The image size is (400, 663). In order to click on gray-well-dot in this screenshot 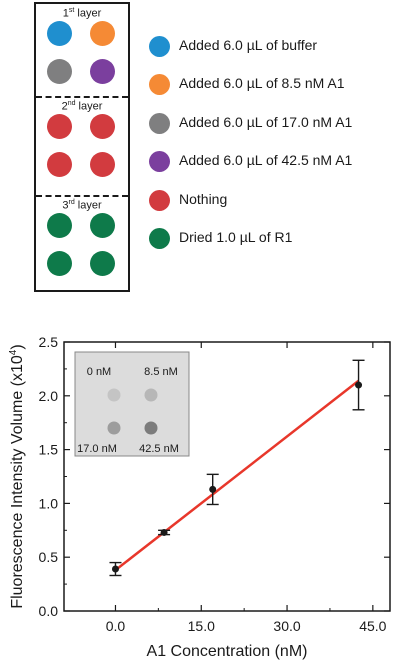, I will do `click(59, 71)`.